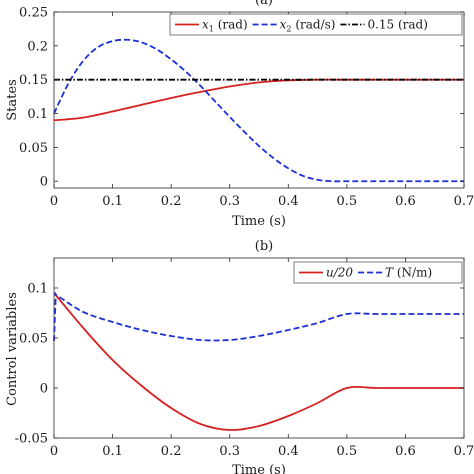 This screenshot has width=474, height=474. What do you see at coordinates (264, 4) in the screenshot?
I see `panel-a-label: (a)` at bounding box center [264, 4].